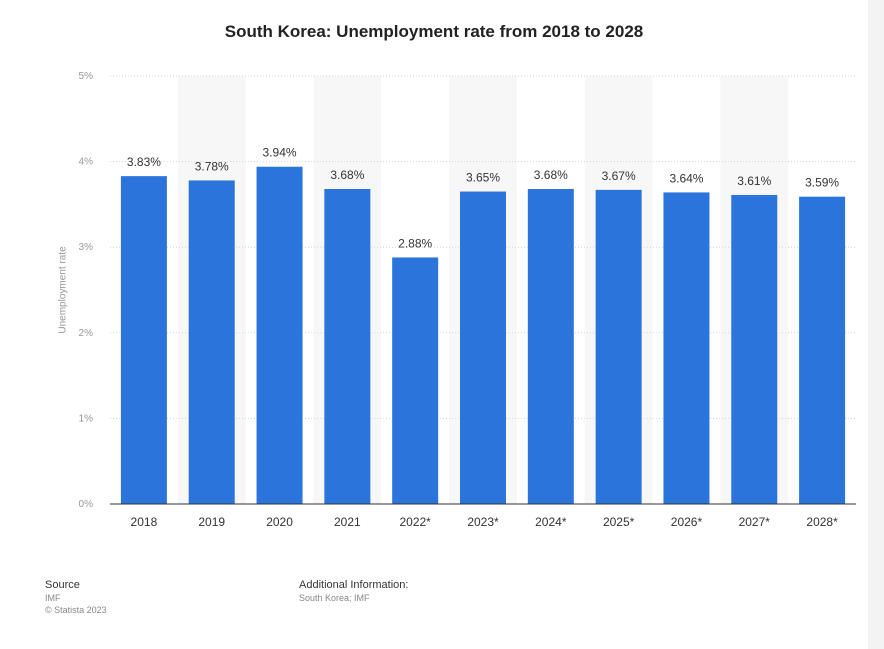 The image size is (884, 649). Describe the element at coordinates (354, 585) in the screenshot. I see `additional-info-heading: Additional Information:` at that location.